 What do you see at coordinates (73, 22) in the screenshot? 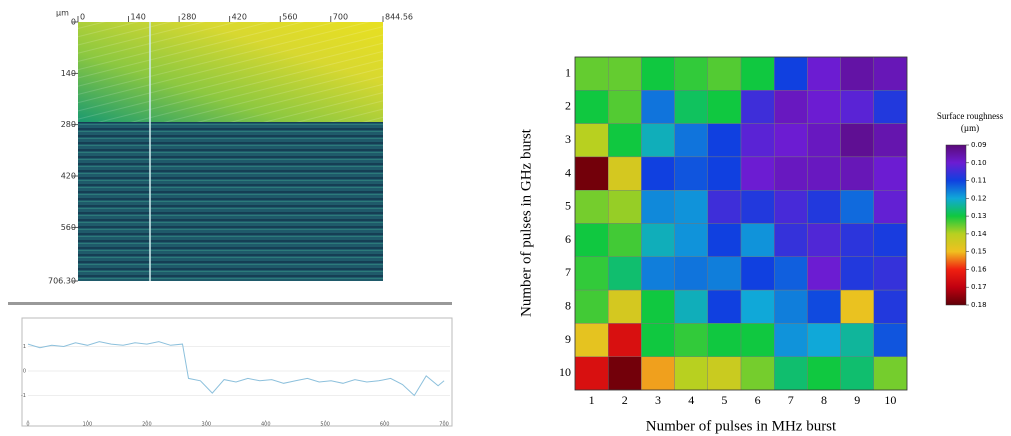
I see `y-tick-label: 0` at bounding box center [73, 22].